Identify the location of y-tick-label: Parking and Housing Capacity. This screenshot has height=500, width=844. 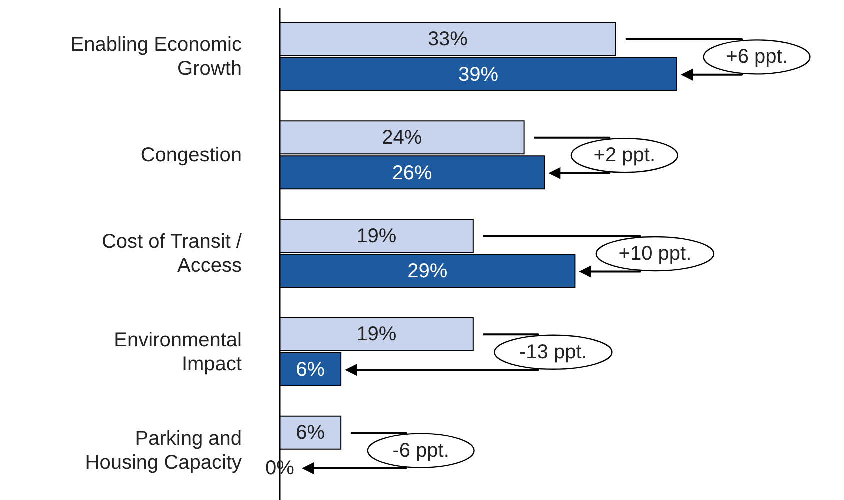
(163, 451).